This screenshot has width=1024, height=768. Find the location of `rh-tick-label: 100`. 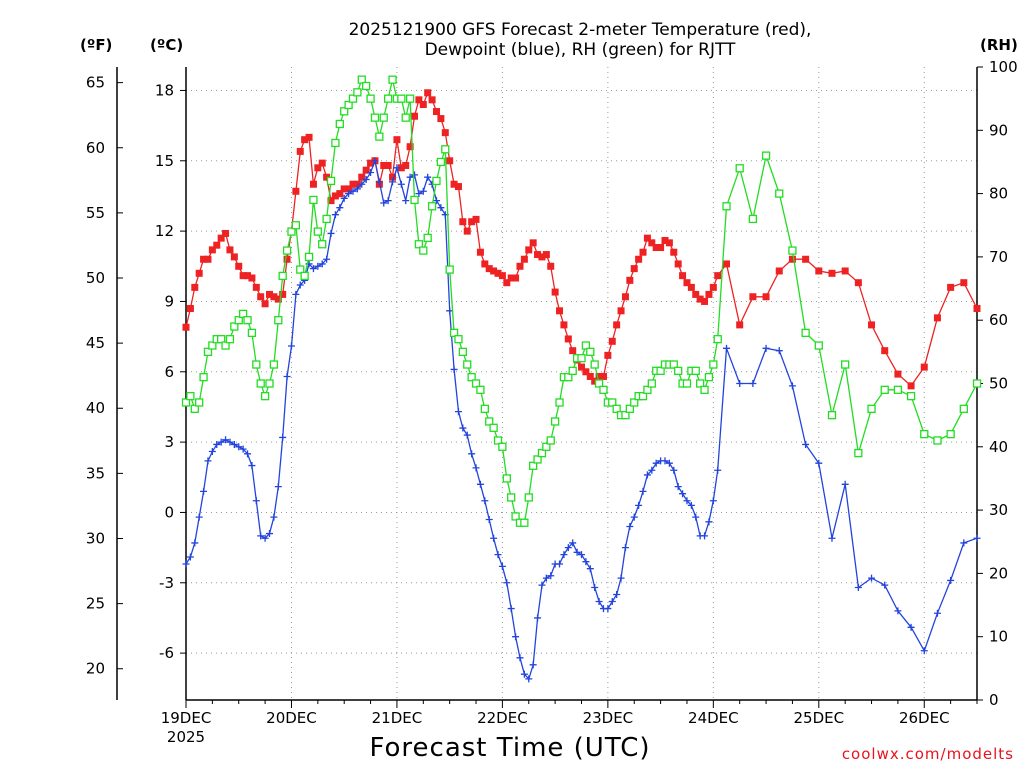

rh-tick-label: 100 is located at coordinates (1003, 67).